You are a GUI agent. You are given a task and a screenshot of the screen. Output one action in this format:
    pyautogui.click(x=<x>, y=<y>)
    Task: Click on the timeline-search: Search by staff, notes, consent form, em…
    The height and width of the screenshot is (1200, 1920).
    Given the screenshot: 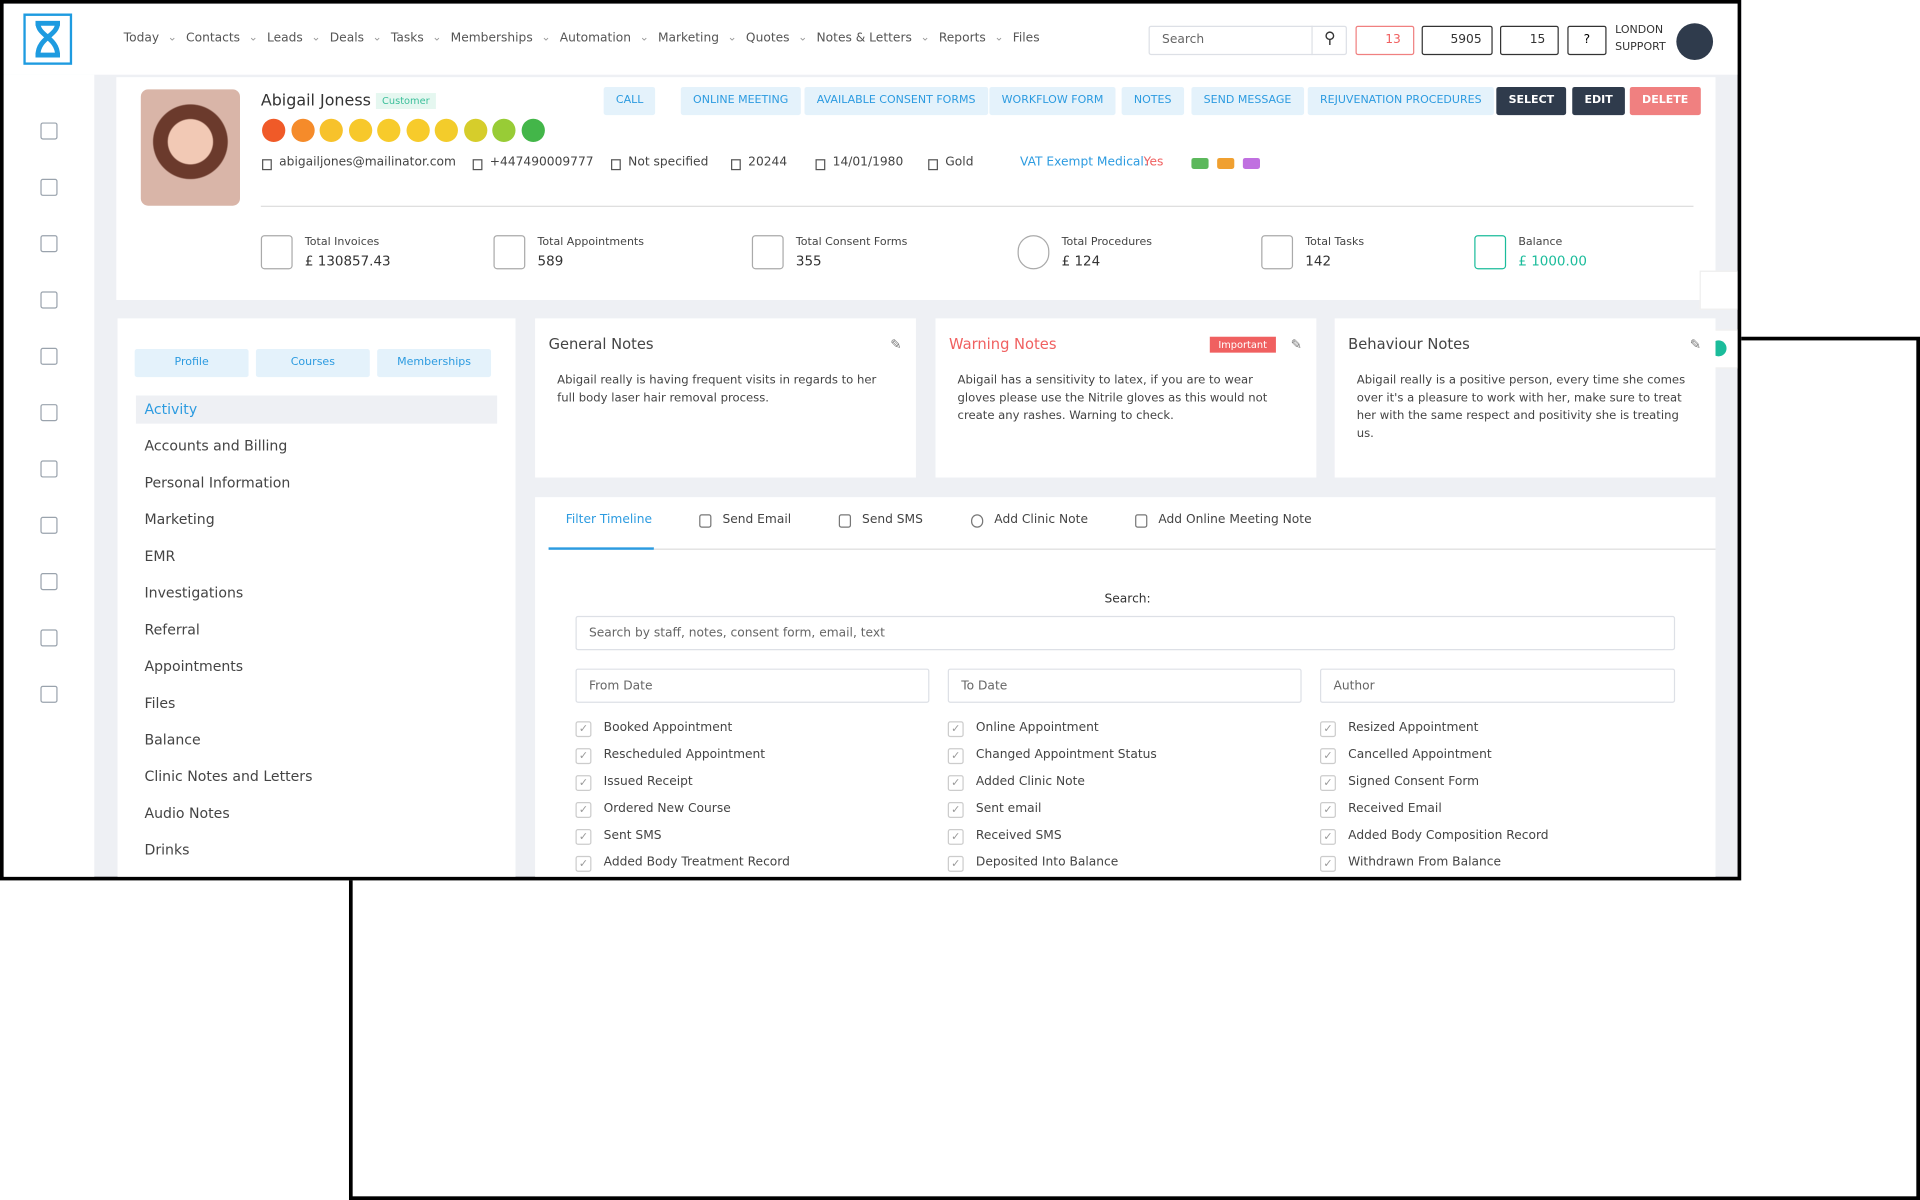 What is the action you would take?
    pyautogui.click(x=1125, y=633)
    